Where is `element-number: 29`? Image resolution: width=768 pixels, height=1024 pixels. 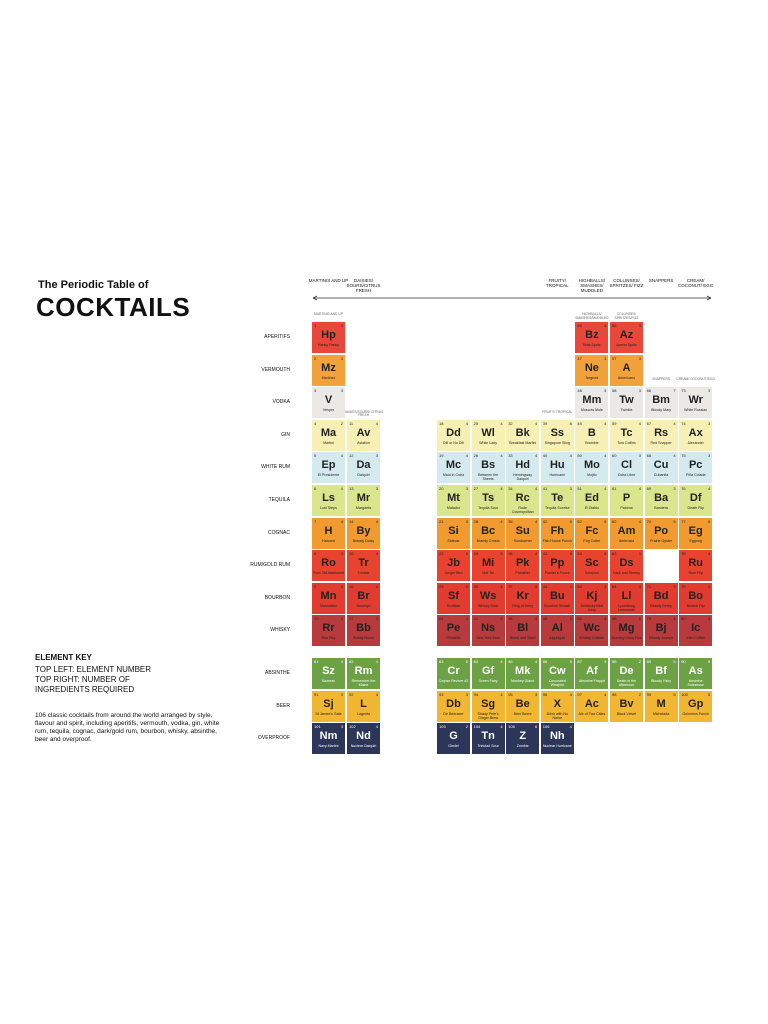
element-number: 29 is located at coordinates (476, 554).